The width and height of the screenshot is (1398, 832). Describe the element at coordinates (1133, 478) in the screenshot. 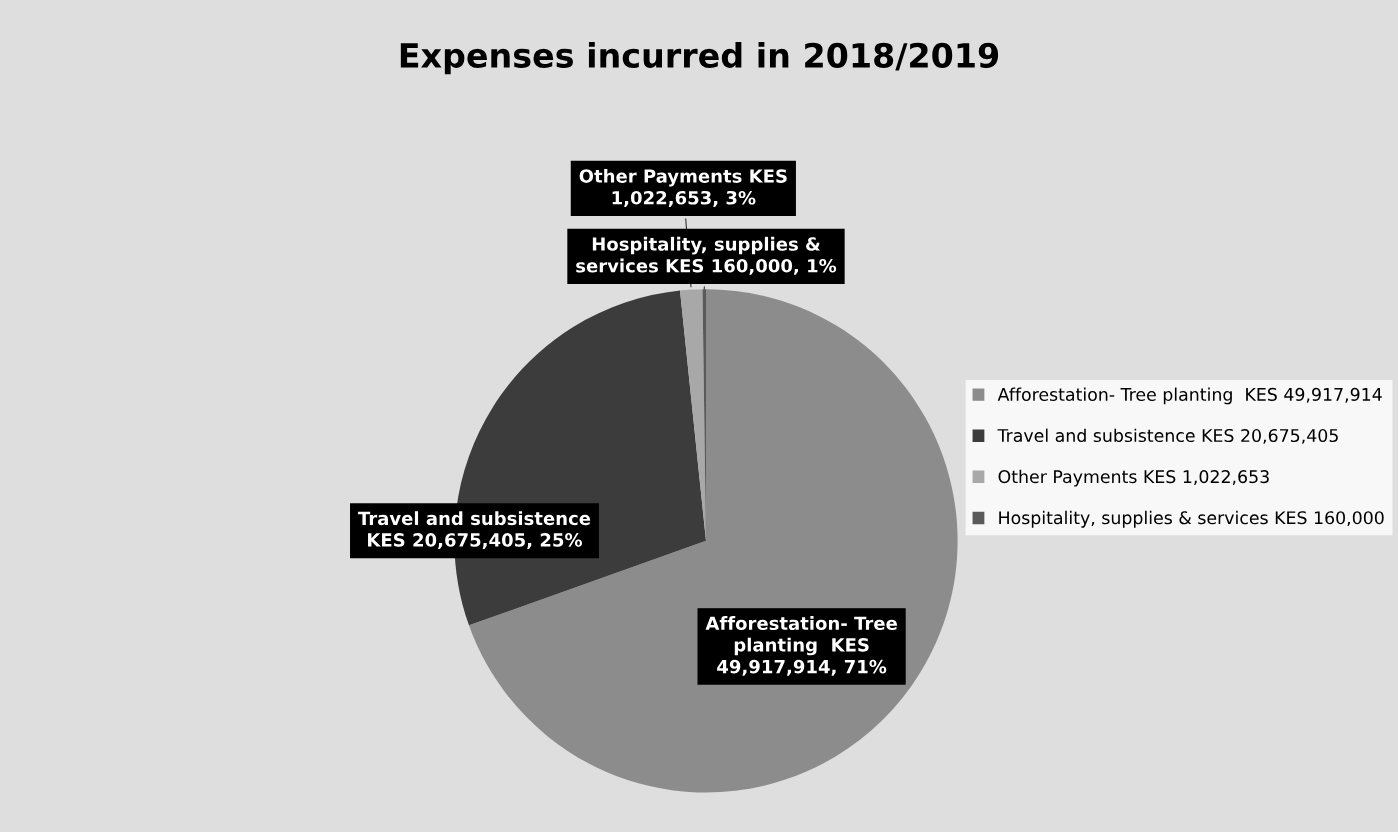

I see `legend-label: Other Payments KES 1,022,653` at that location.